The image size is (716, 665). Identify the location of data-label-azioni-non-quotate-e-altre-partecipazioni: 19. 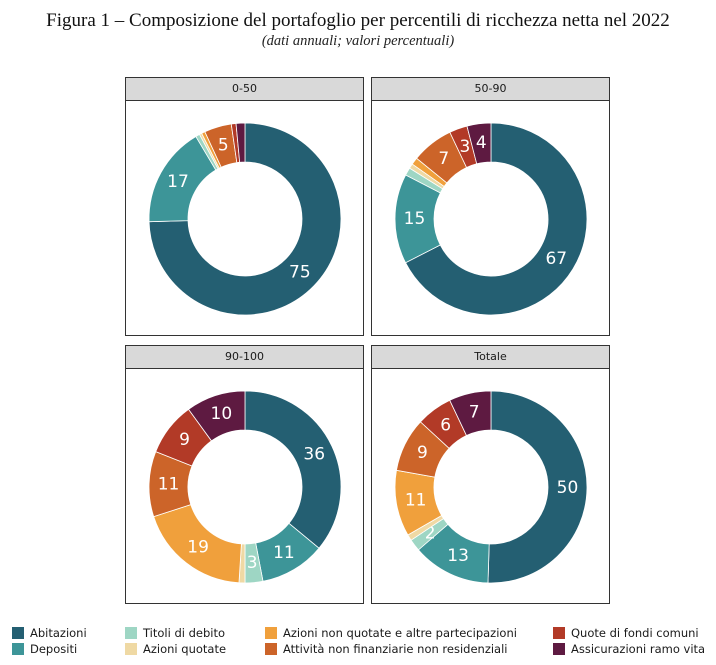
(198, 547).